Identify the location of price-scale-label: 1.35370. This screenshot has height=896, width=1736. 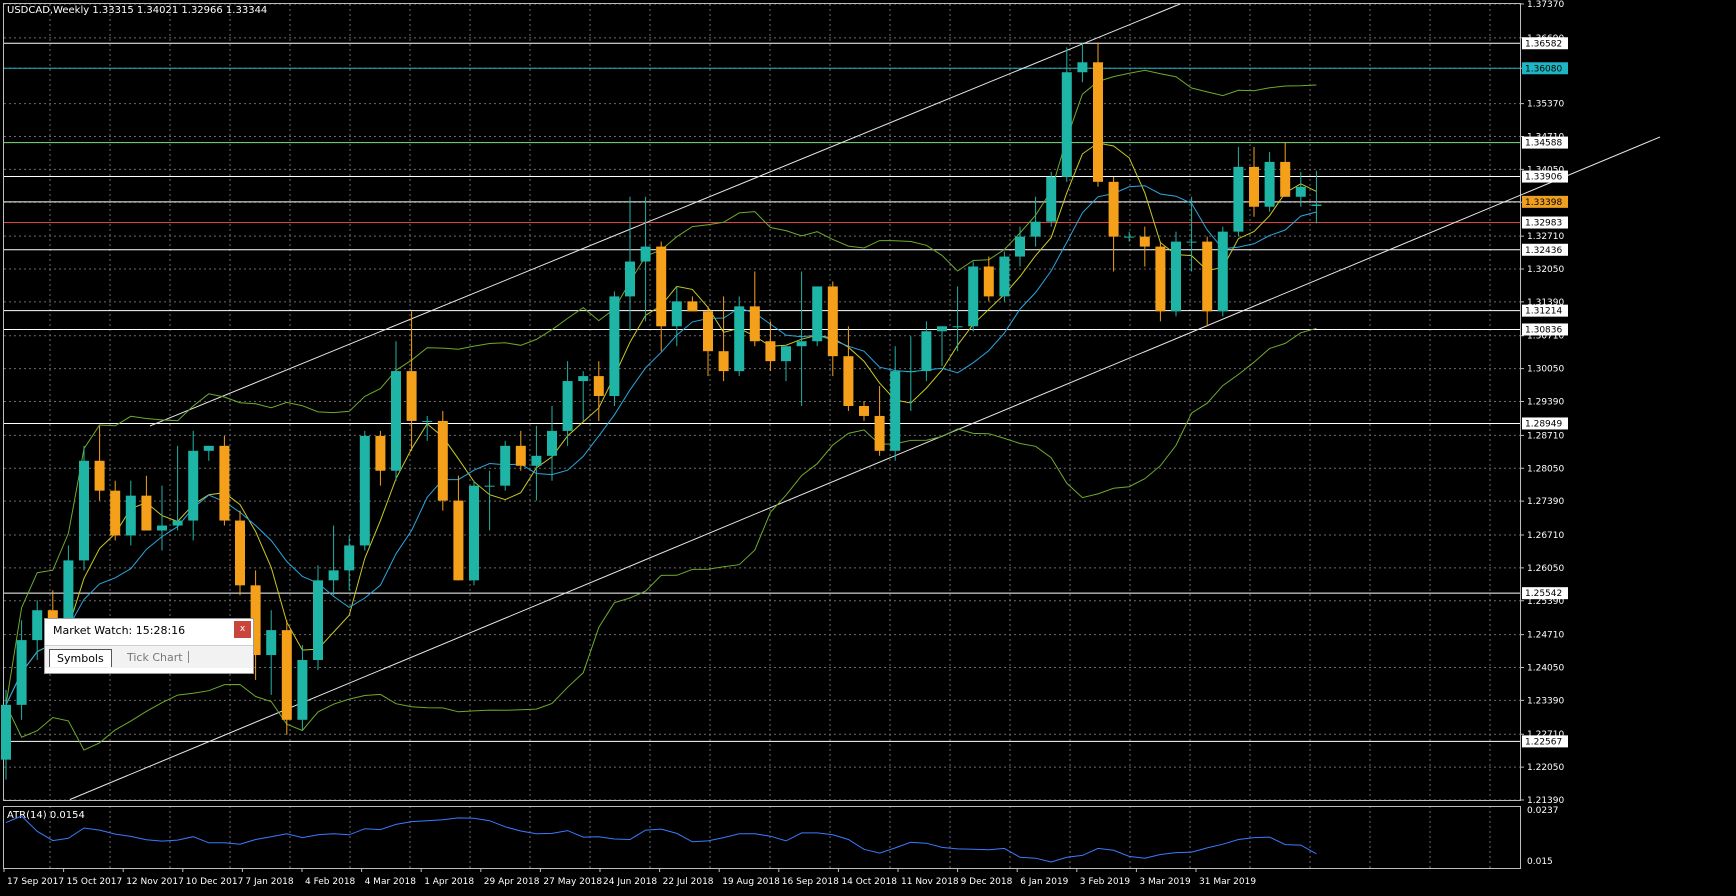
(1545, 105).